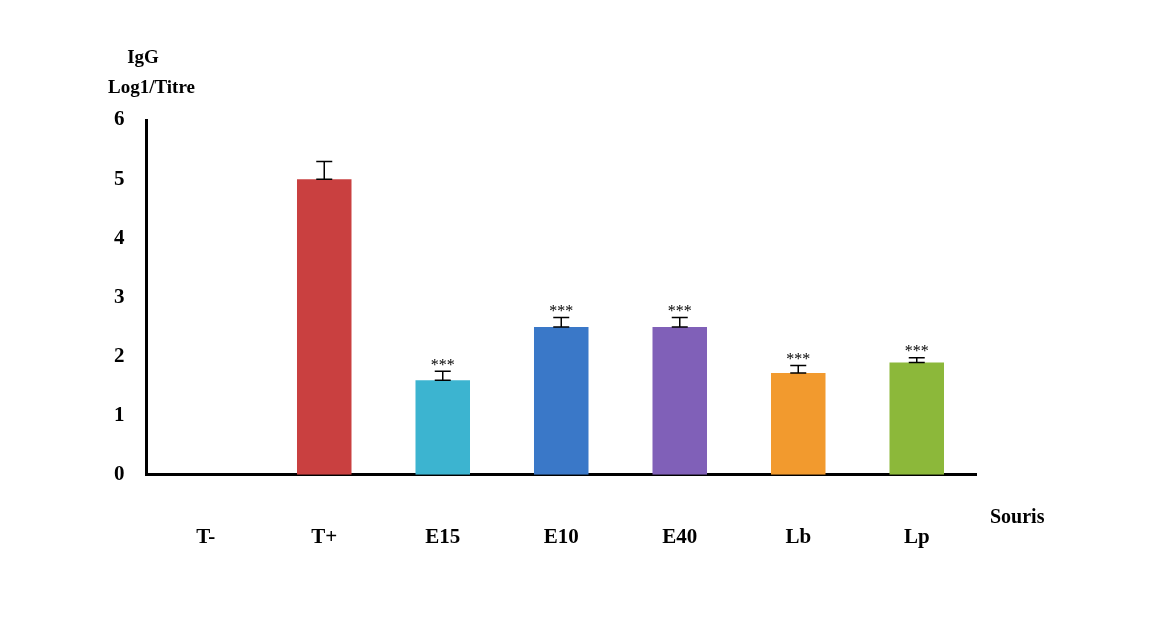 The width and height of the screenshot is (1156, 642). I want to click on x-tick-label: Lp, so click(916, 535).